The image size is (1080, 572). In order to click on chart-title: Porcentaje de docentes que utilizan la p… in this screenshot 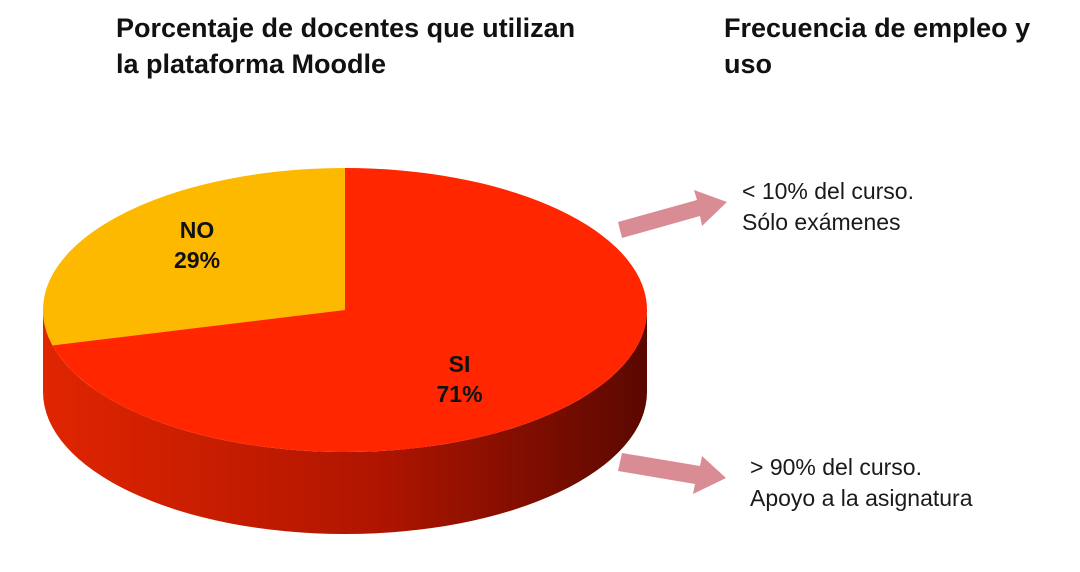, I will do `click(346, 46)`.